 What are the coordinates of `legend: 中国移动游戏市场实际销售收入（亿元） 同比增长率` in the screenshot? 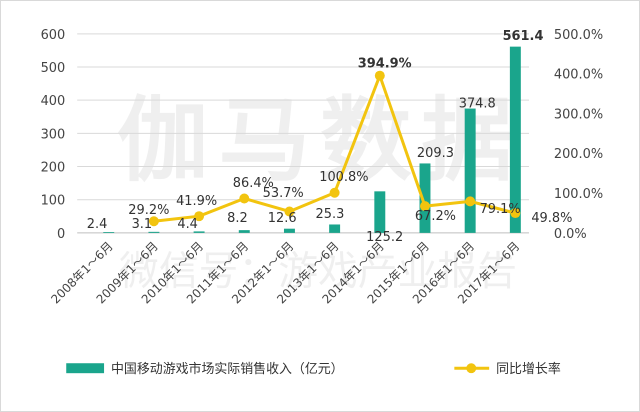 It's located at (313, 369).